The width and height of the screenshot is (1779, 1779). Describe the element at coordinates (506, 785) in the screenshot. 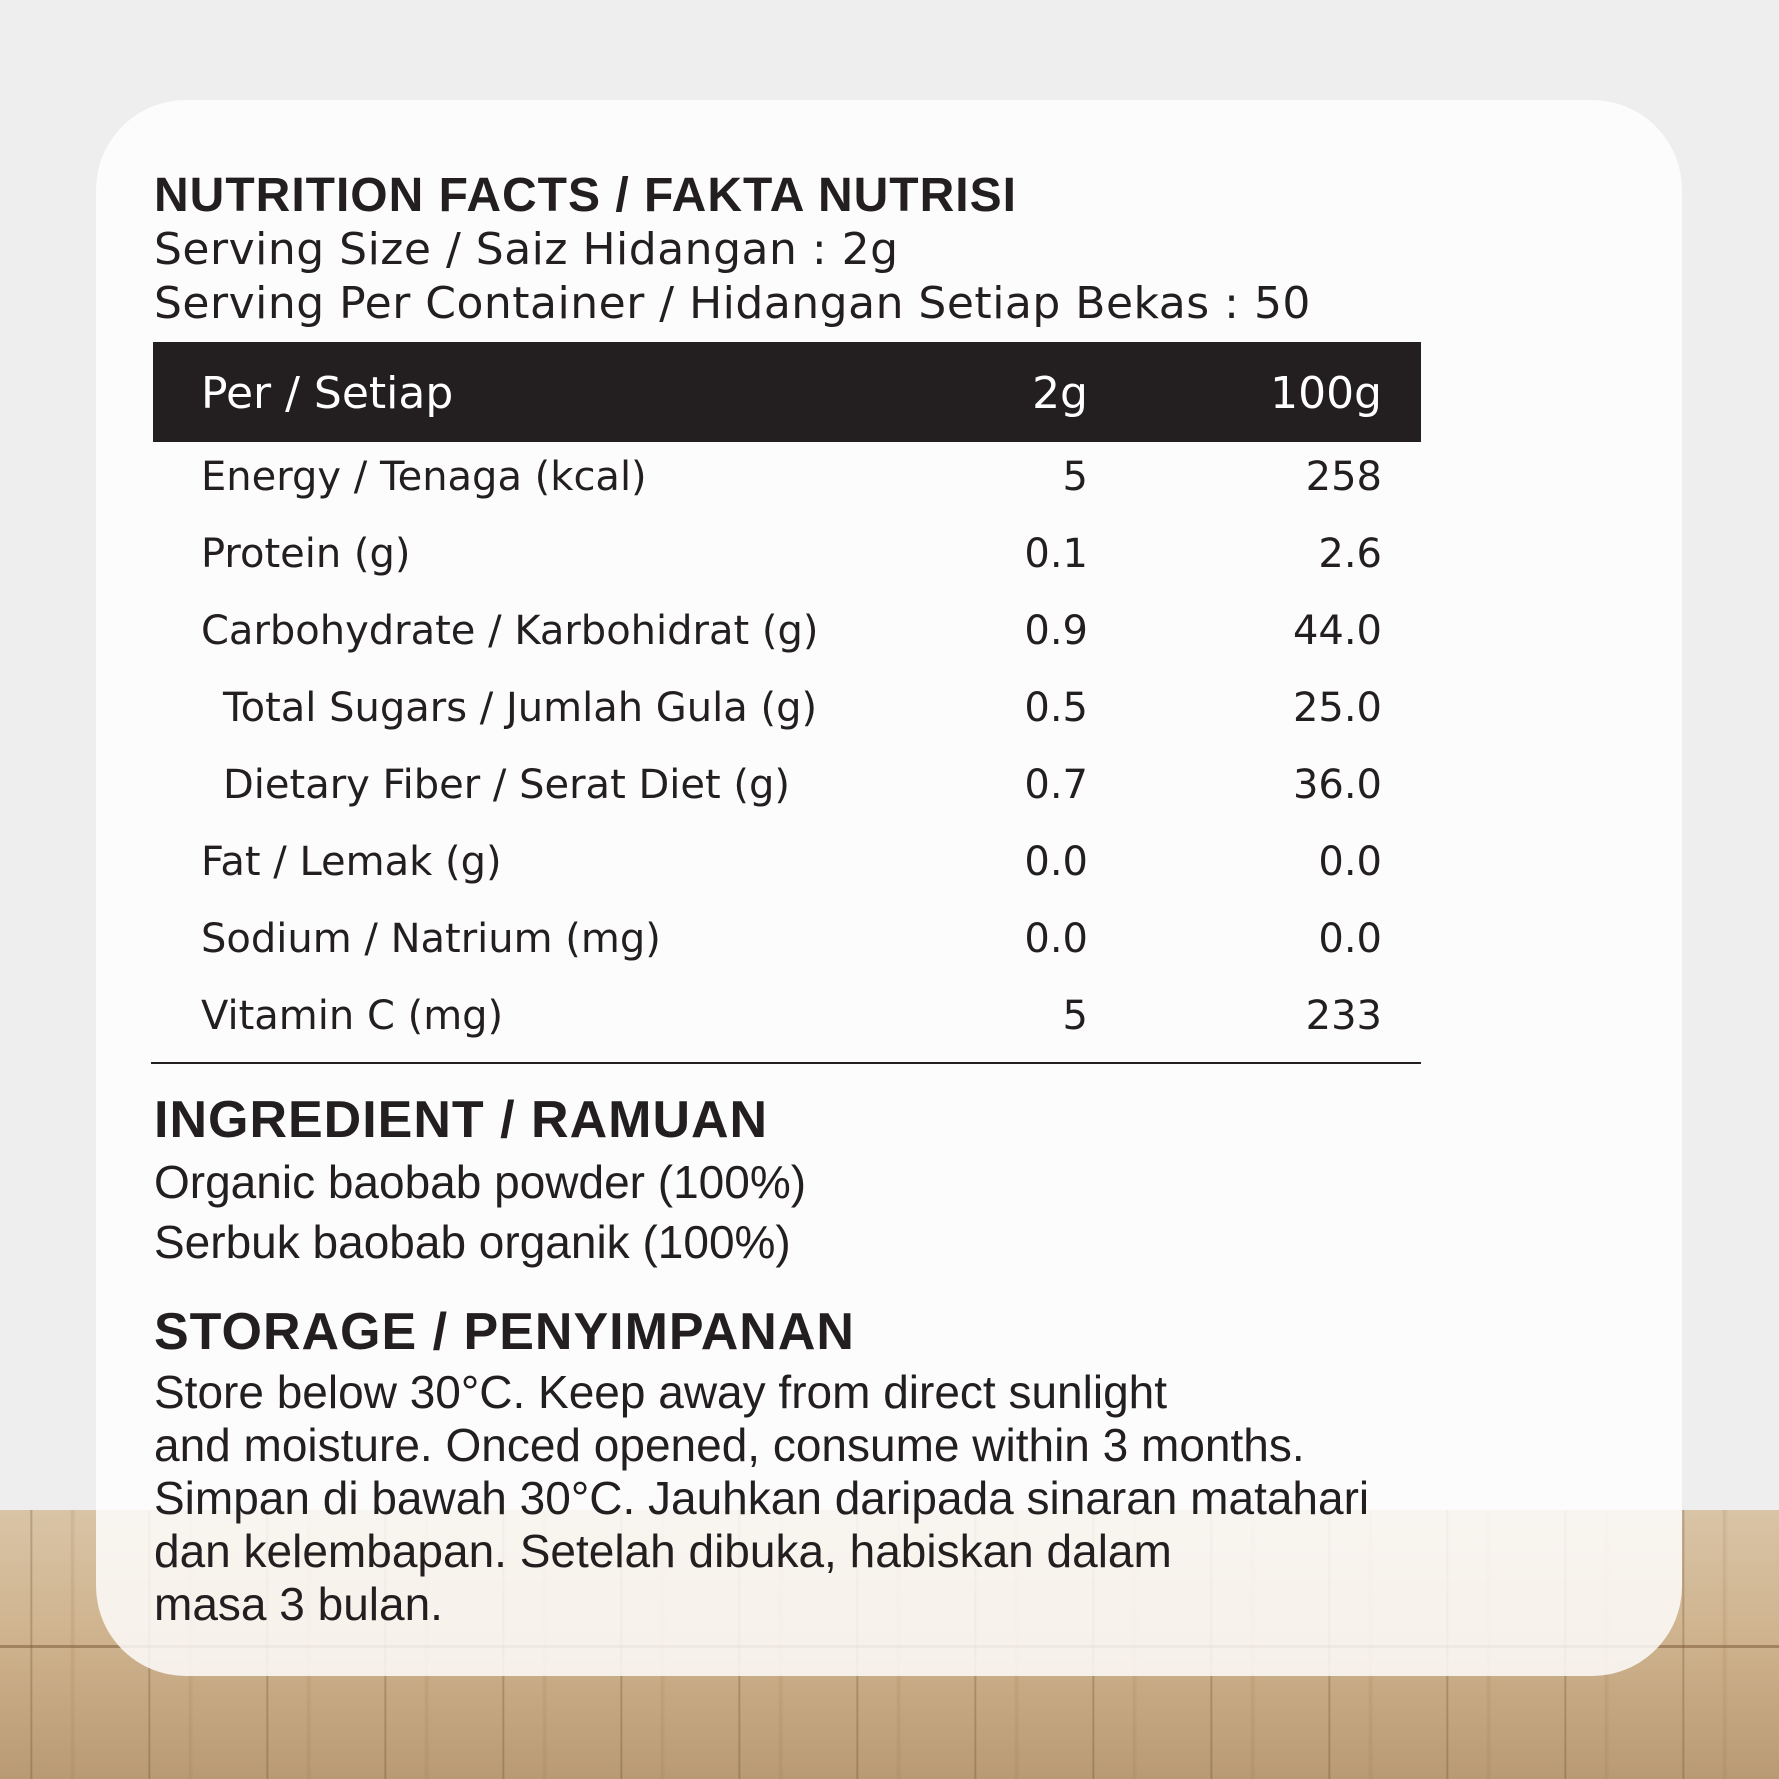

I see `nutrient-name: Dietary Fiber / Serat Diet (g)` at that location.